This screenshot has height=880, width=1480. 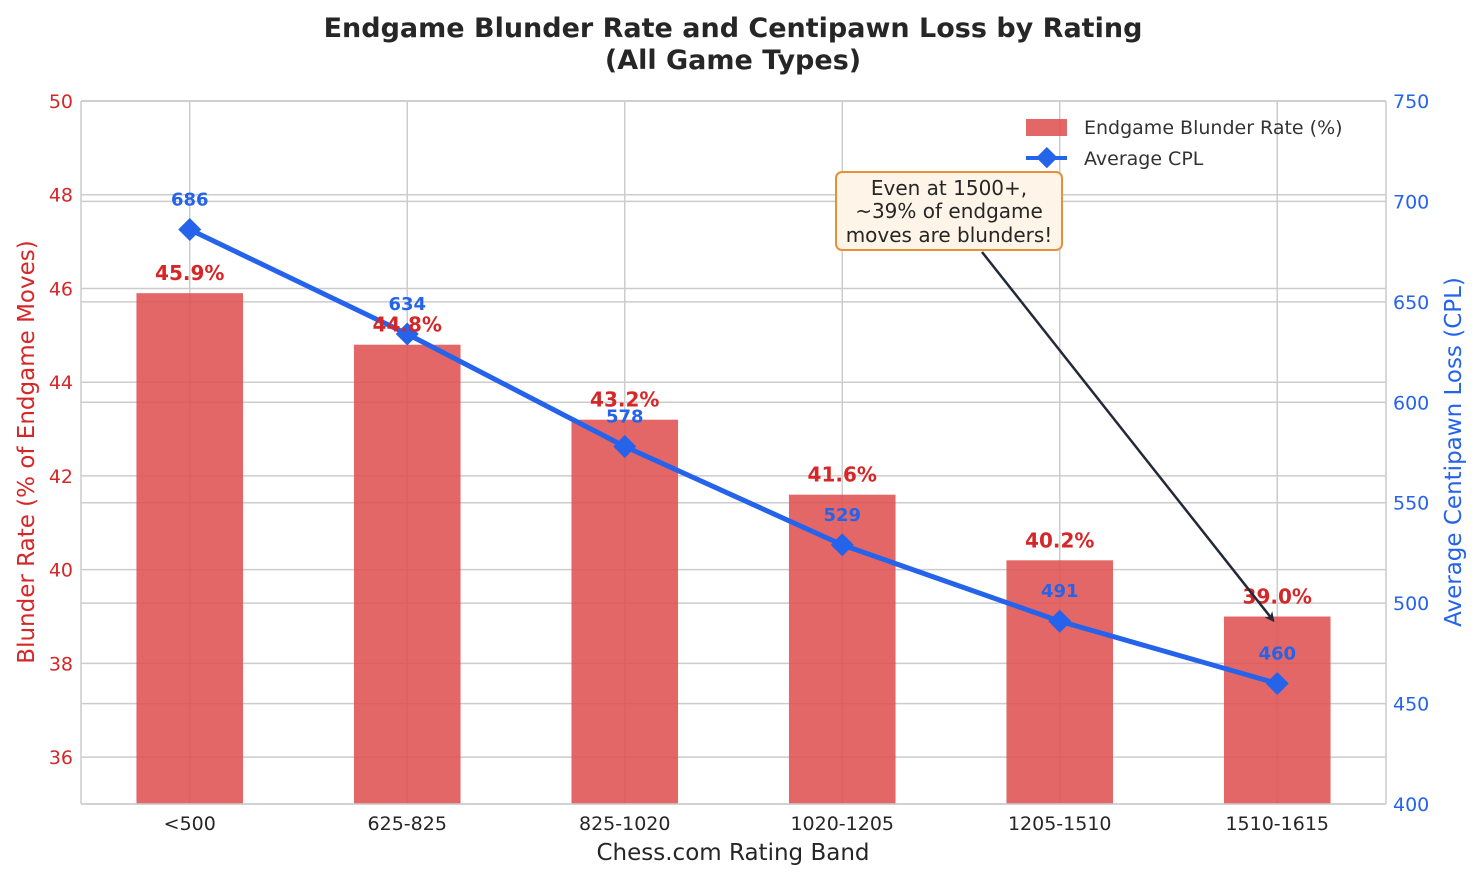 What do you see at coordinates (190, 824) in the screenshot?
I see `x-tick-label: <500` at bounding box center [190, 824].